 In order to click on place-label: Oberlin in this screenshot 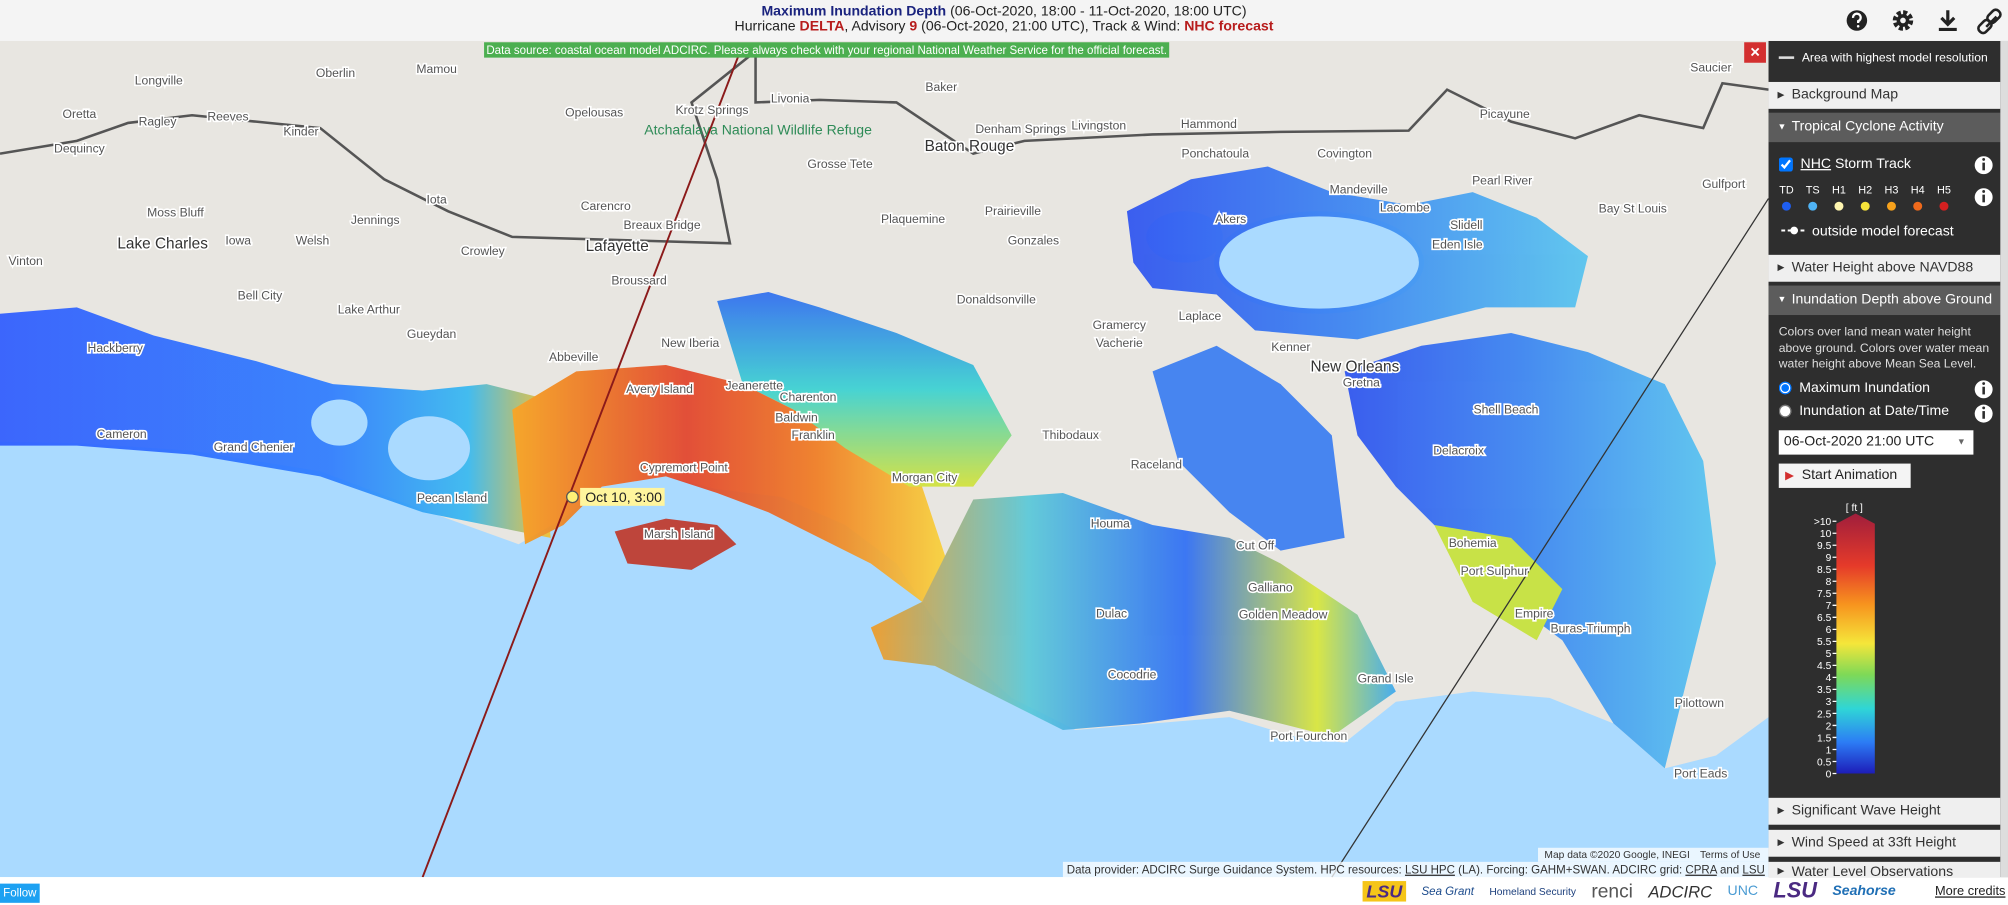, I will do `click(335, 73)`.